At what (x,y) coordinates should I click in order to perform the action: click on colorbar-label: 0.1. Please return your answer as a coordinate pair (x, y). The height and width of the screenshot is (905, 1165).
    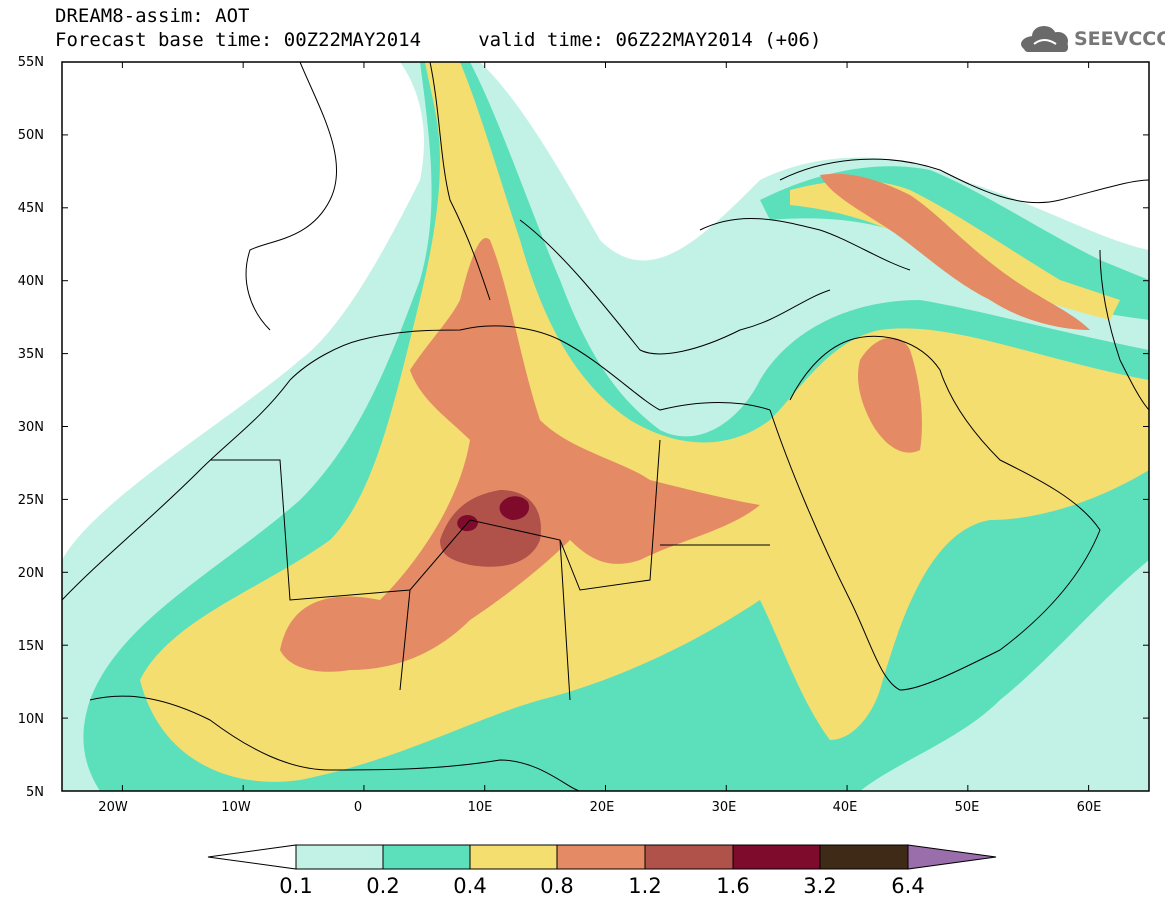
    Looking at the image, I should click on (296, 886).